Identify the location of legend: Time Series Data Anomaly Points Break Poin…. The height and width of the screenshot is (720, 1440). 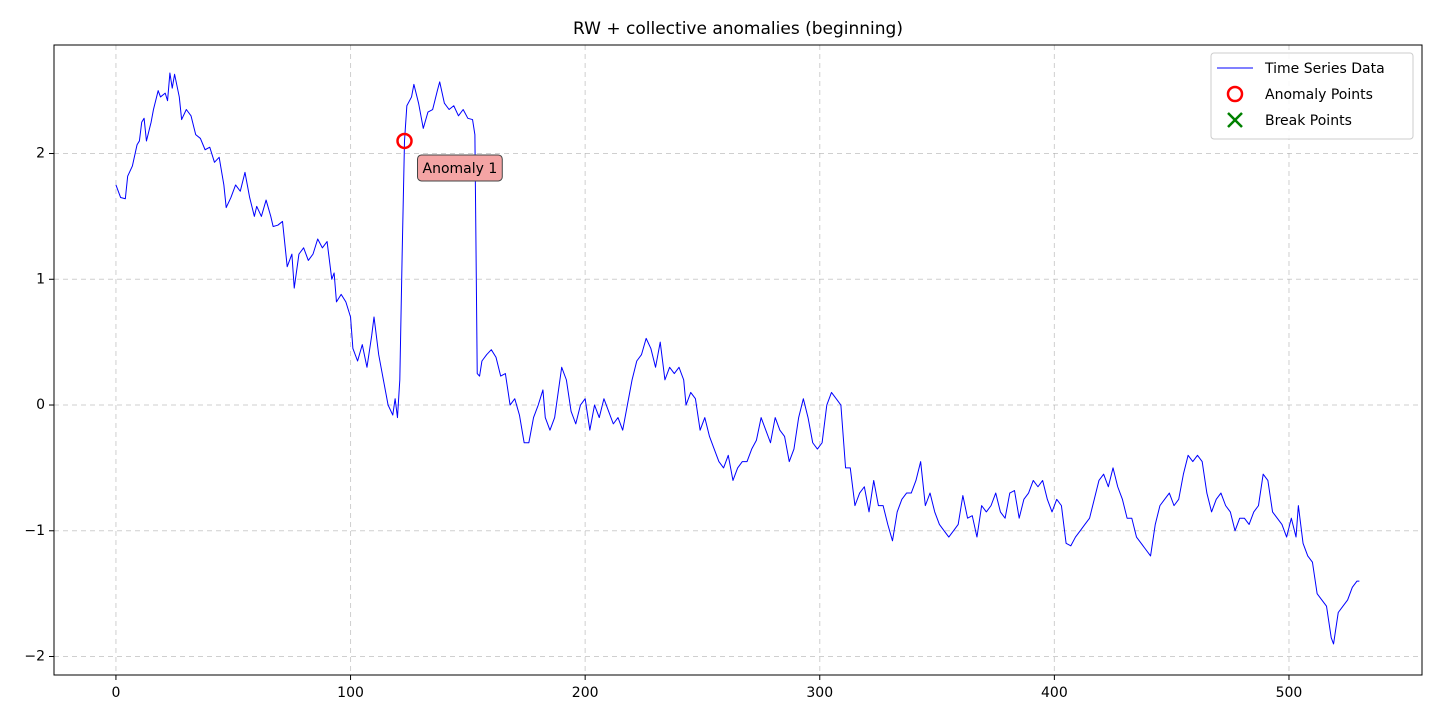
(1312, 96).